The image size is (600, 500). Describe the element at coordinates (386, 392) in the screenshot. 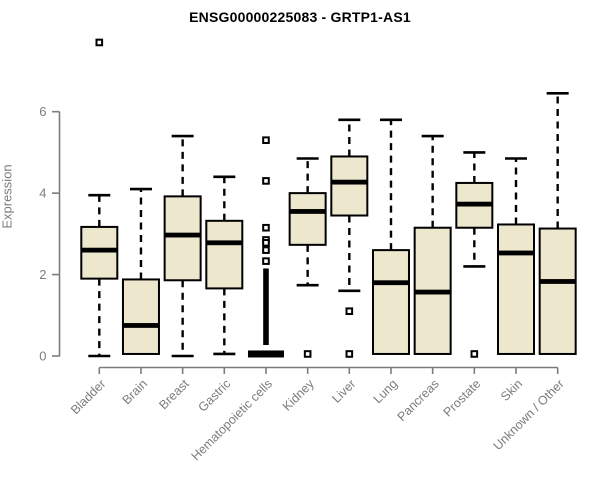

I see `x-tick-label-lung: Lung` at that location.